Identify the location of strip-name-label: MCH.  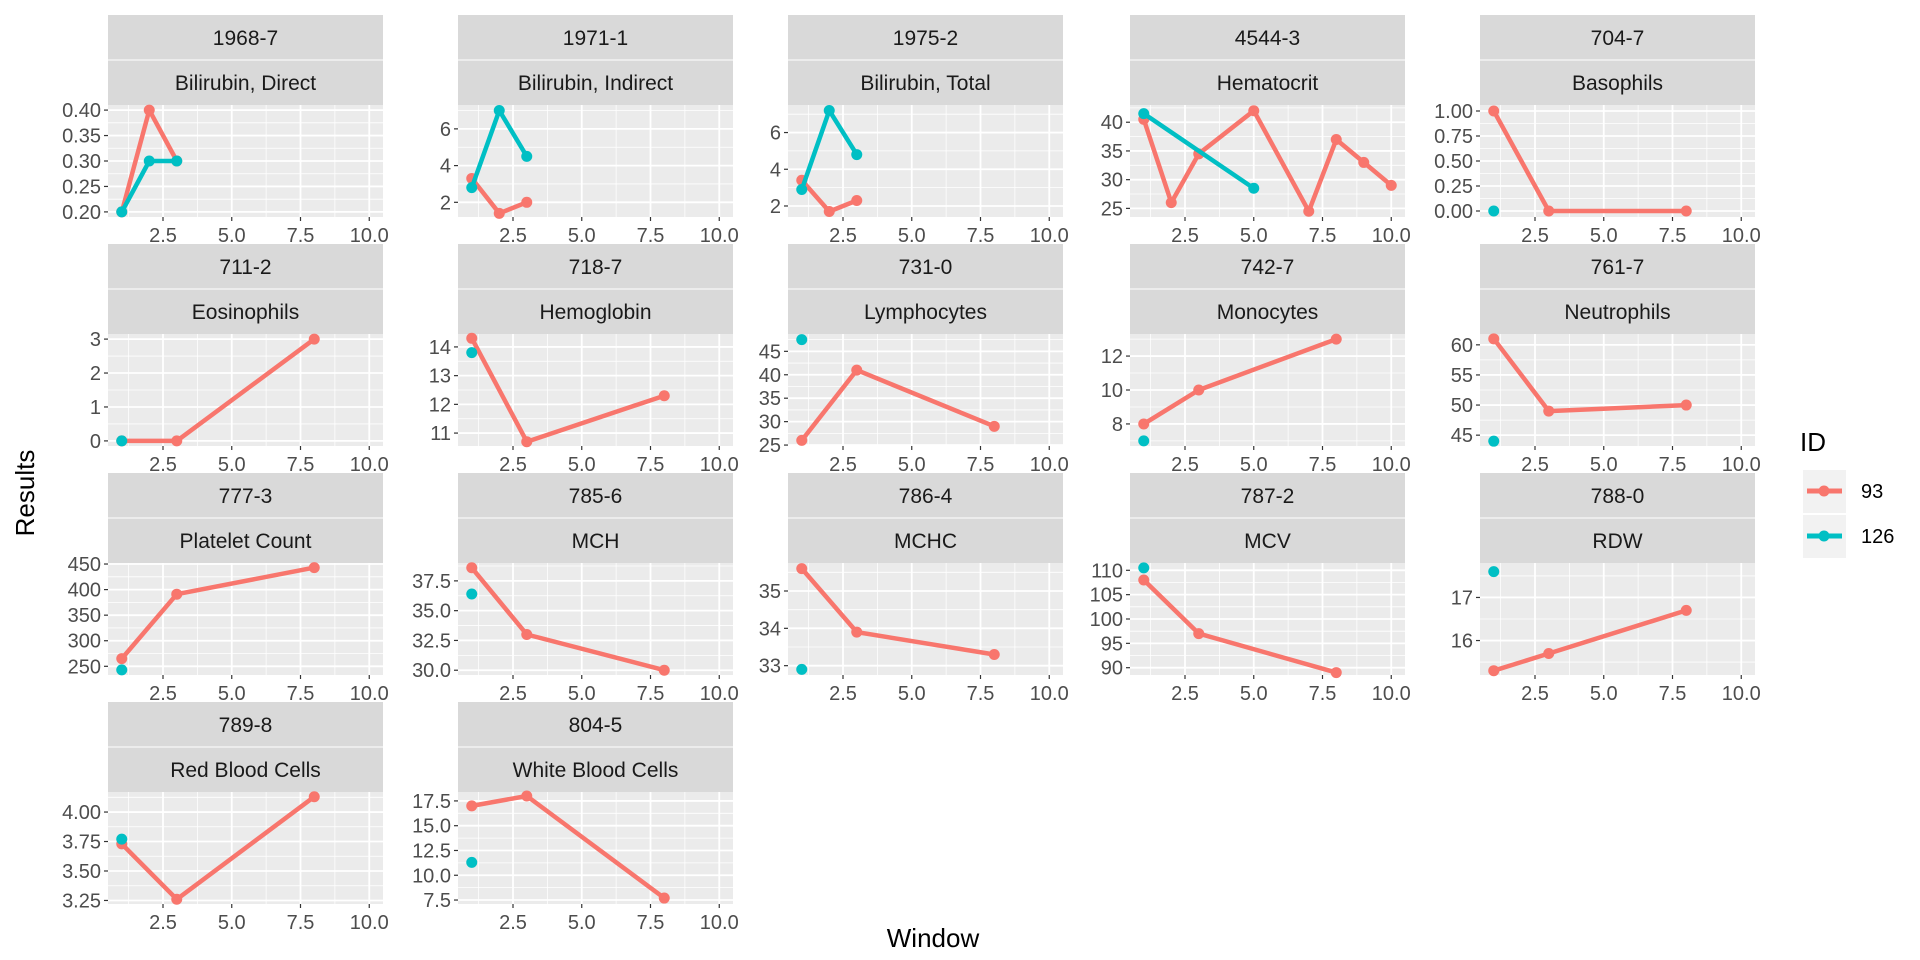
(596, 541).